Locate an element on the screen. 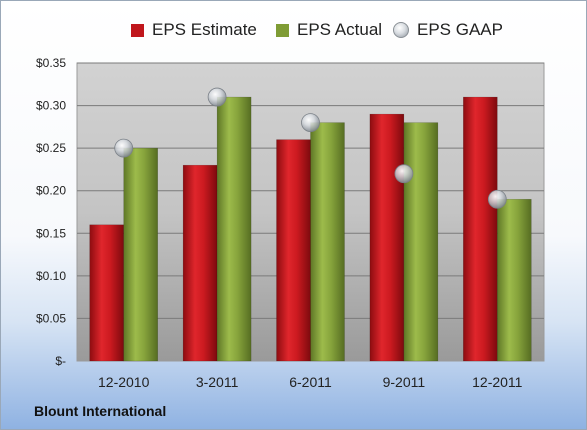 The width and height of the screenshot is (587, 430). y-axis-ticks: $- $0.05 $0.10 $0.15 $0.20 $0.25 $0.30 $0.35 is located at coordinates (51, 212).